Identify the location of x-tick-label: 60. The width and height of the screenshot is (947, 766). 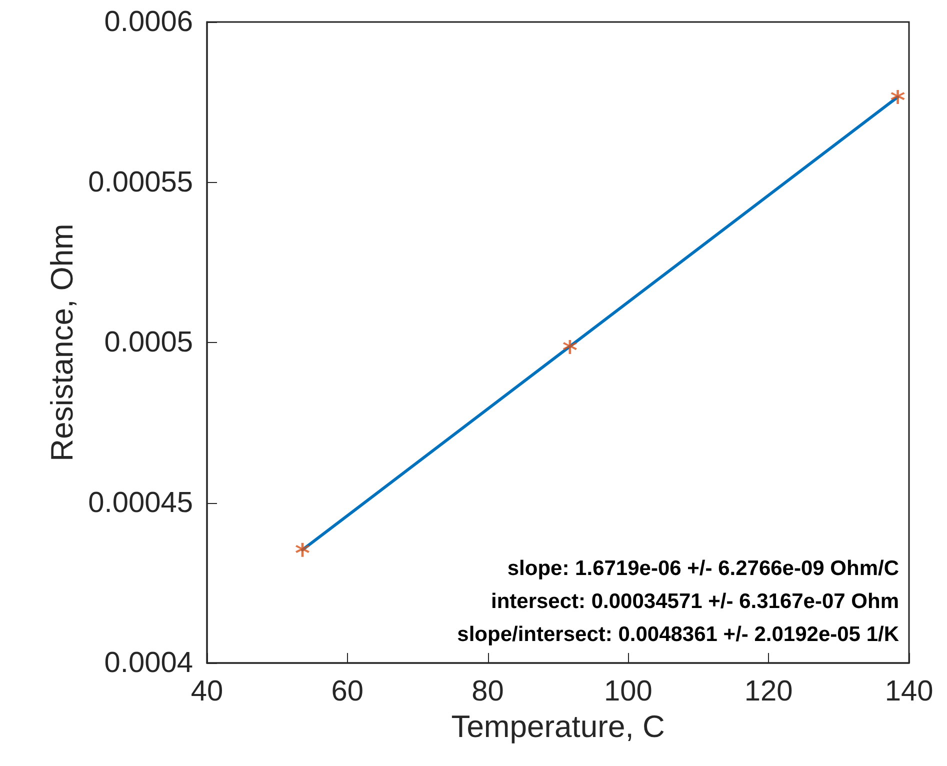
(347, 692).